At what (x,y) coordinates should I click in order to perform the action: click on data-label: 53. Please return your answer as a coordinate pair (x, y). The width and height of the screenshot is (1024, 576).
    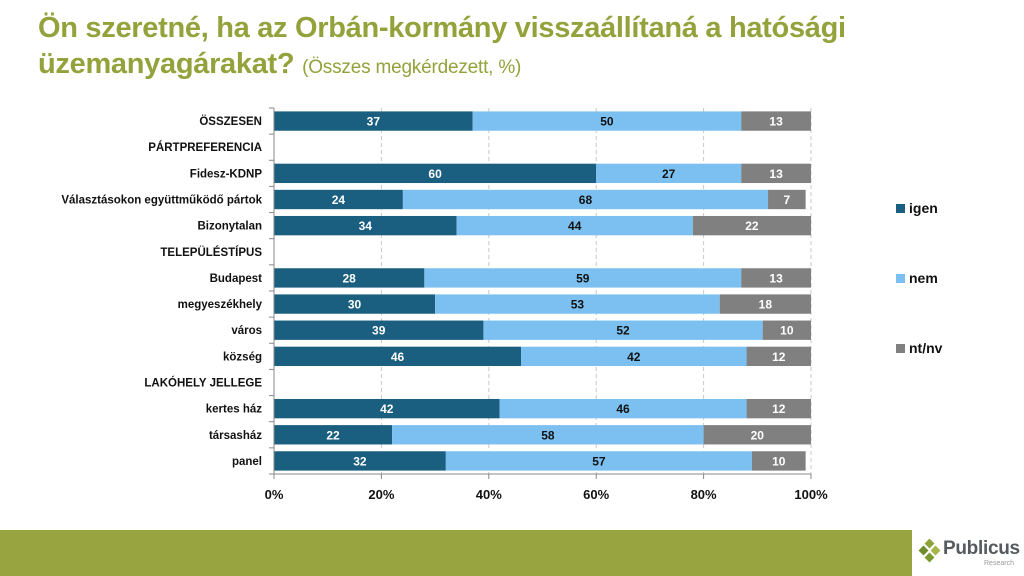
    Looking at the image, I should click on (578, 305).